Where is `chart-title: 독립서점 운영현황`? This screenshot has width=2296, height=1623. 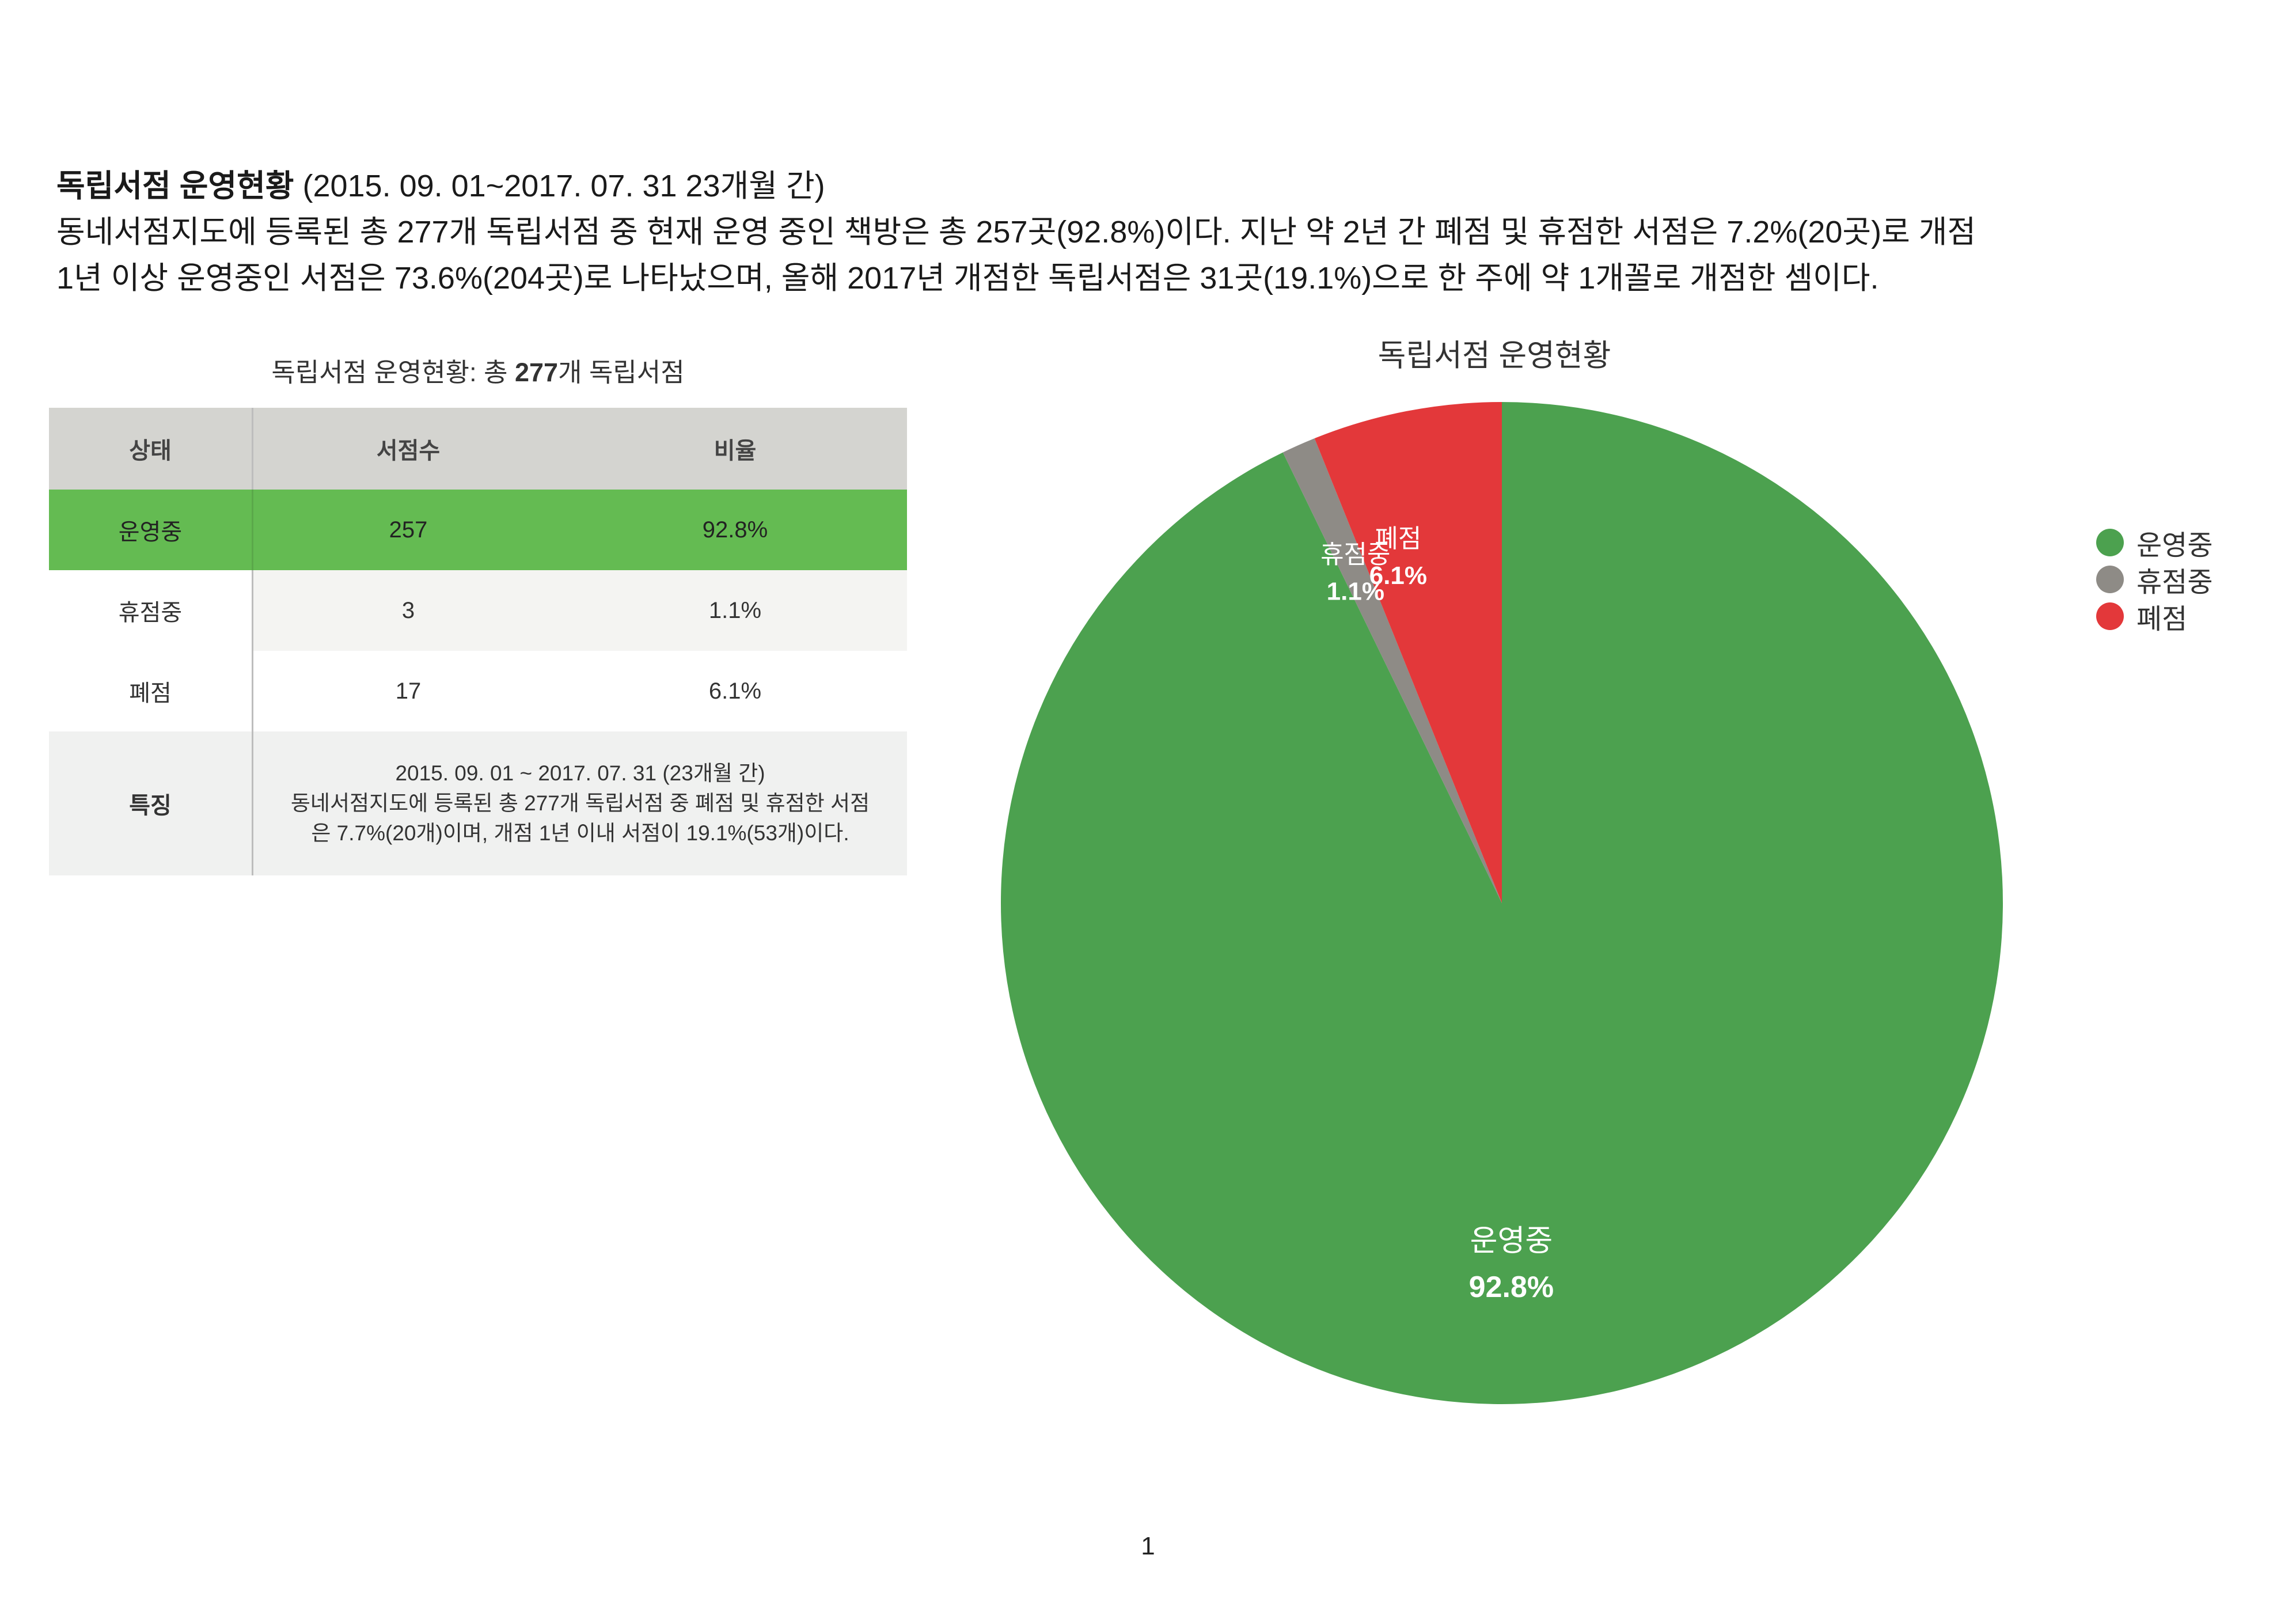
chart-title: 독립서점 운영현황 is located at coordinates (1494, 356).